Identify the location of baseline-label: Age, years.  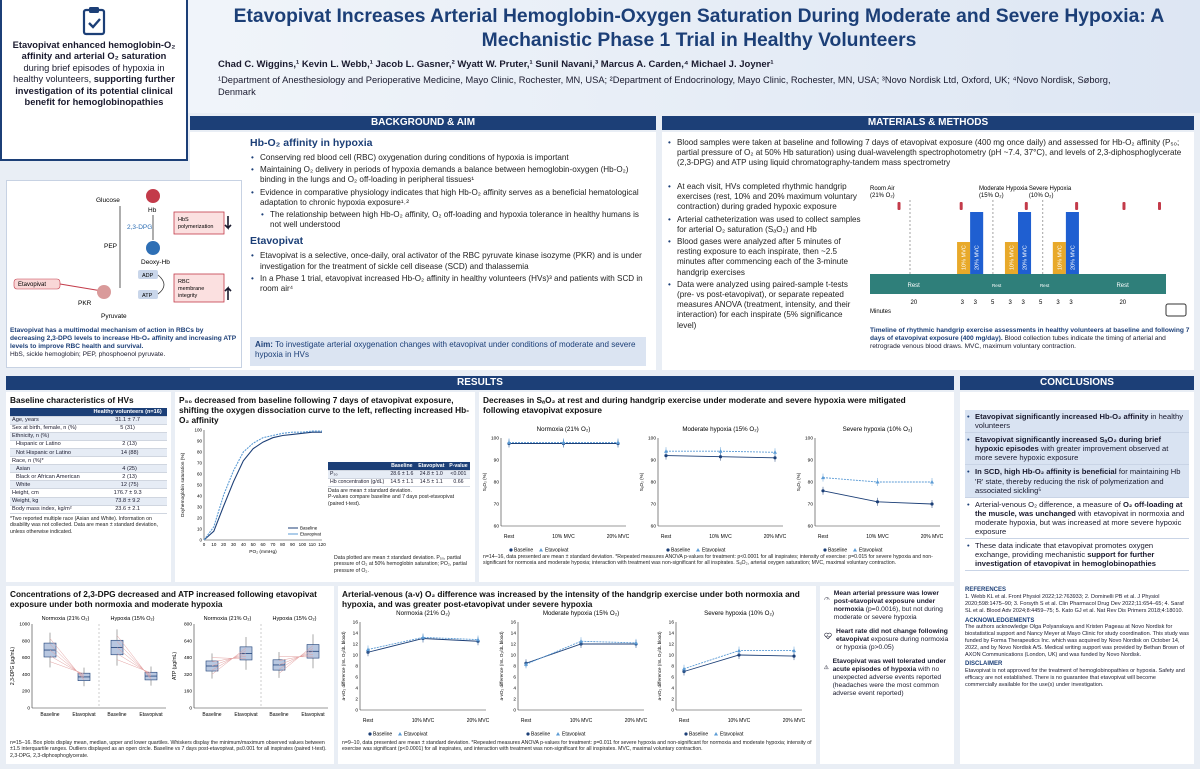
(49, 420).